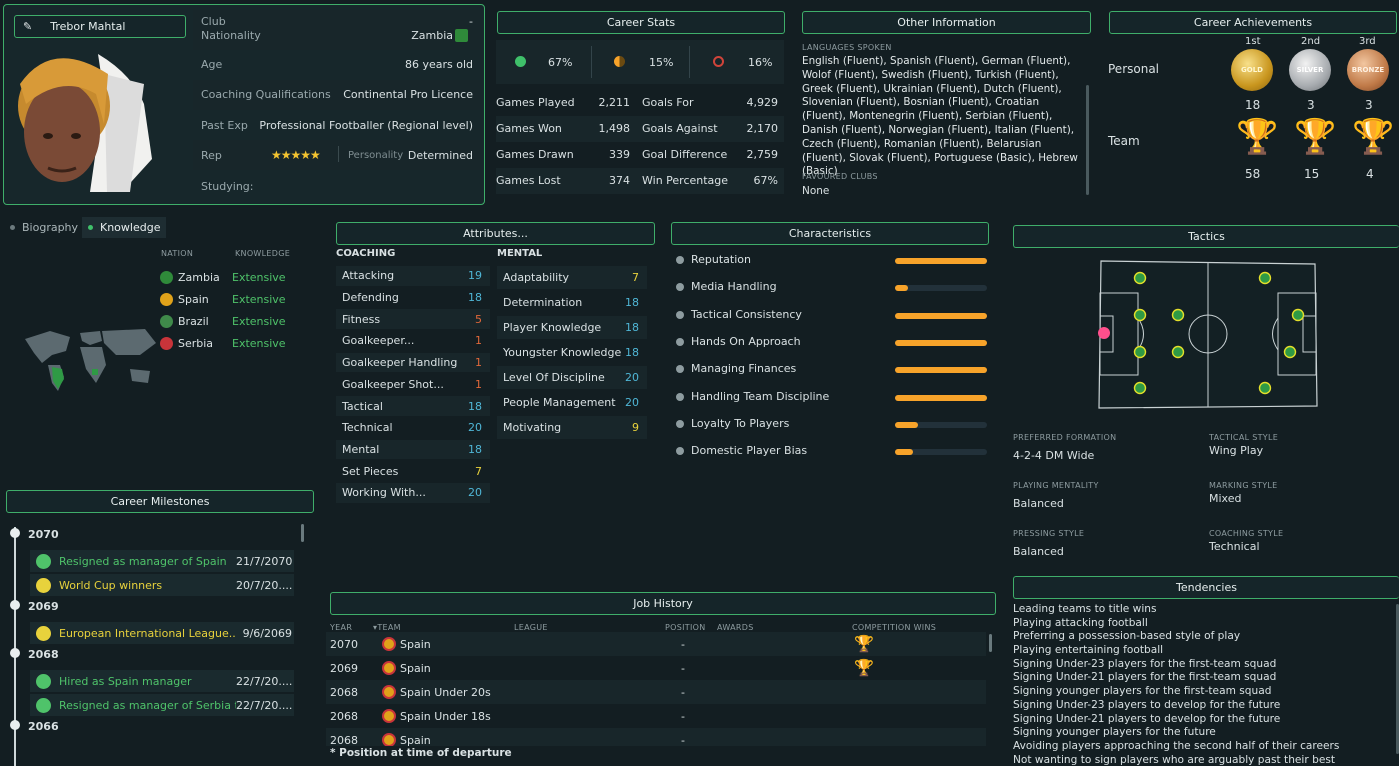 Image resolution: width=1399 pixels, height=766 pixels. Describe the element at coordinates (1234, 546) in the screenshot. I see `tactic-field-value: Technical` at that location.